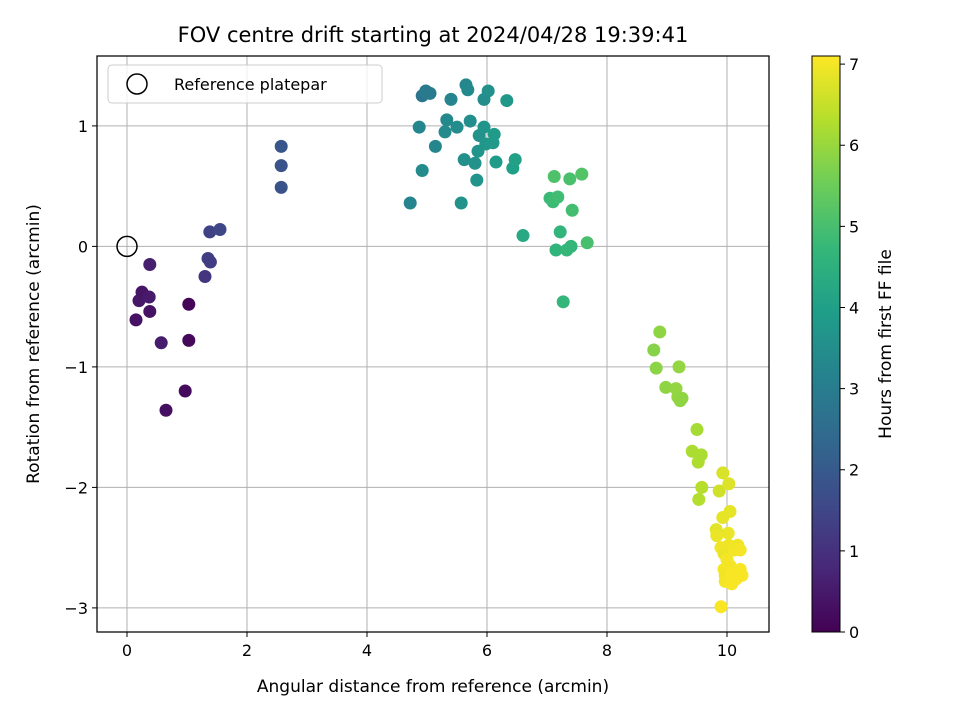 Image resolution: width=960 pixels, height=720 pixels. Describe the element at coordinates (137, 84) in the screenshot. I see `legend-marker` at that location.